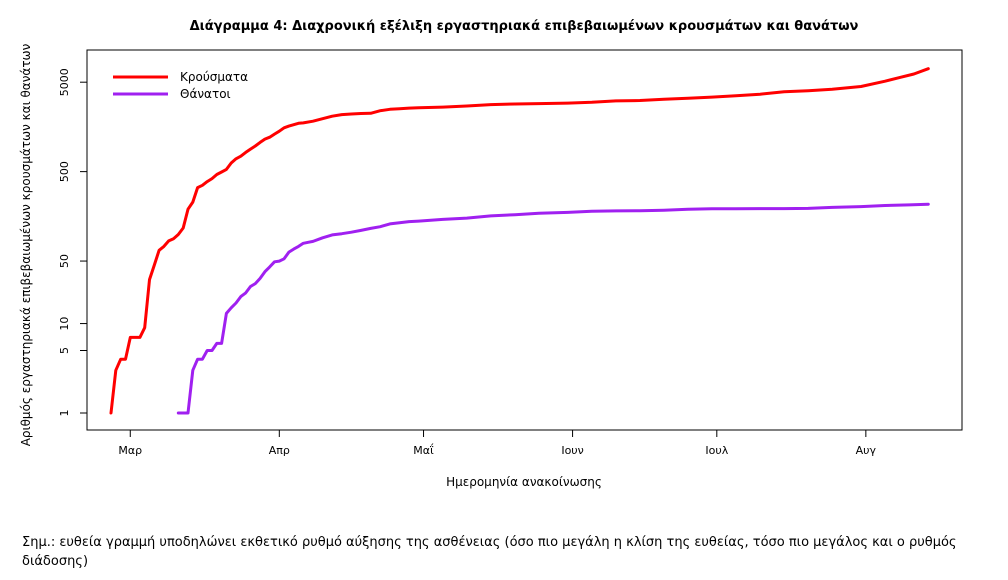 This screenshot has height=580, width=1008. I want to click on y-tick-label: 5, so click(64, 350).